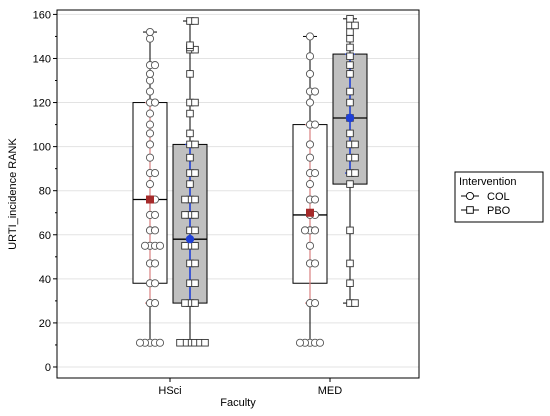 The height and width of the screenshot is (416, 550). Describe the element at coordinates (330, 391) in the screenshot. I see `x-tick-label: MED` at that location.